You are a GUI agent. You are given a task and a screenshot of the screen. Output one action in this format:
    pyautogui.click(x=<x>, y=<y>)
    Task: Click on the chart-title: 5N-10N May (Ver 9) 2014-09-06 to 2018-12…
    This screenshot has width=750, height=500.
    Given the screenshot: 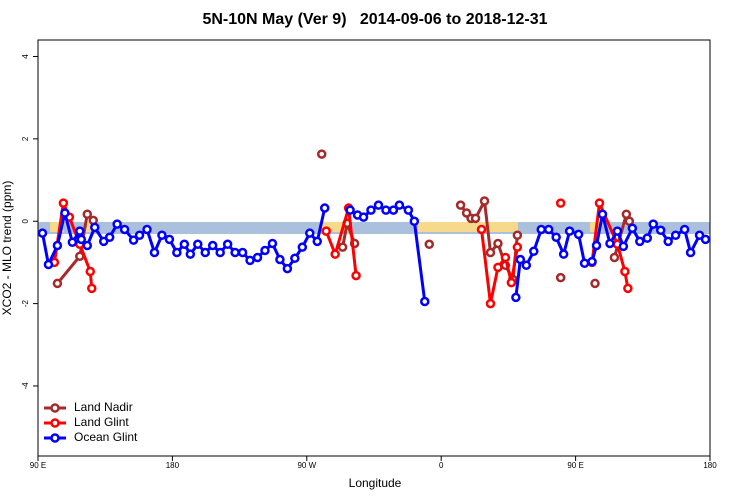 What is the action you would take?
    pyautogui.click(x=374, y=19)
    